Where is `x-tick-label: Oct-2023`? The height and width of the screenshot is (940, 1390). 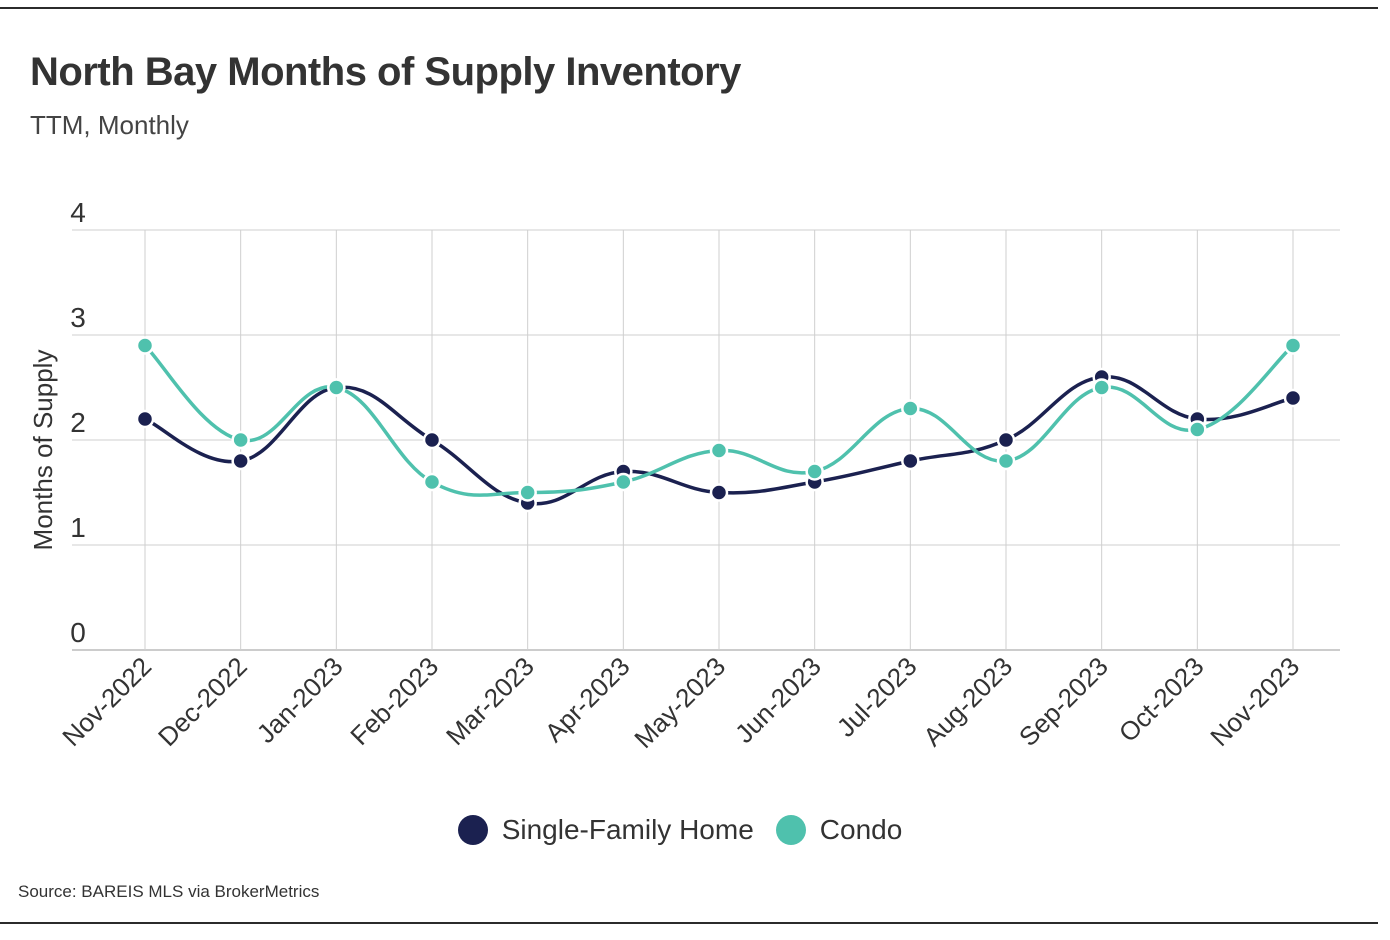
x-tick-label: Oct-2023 is located at coordinates (1161, 699).